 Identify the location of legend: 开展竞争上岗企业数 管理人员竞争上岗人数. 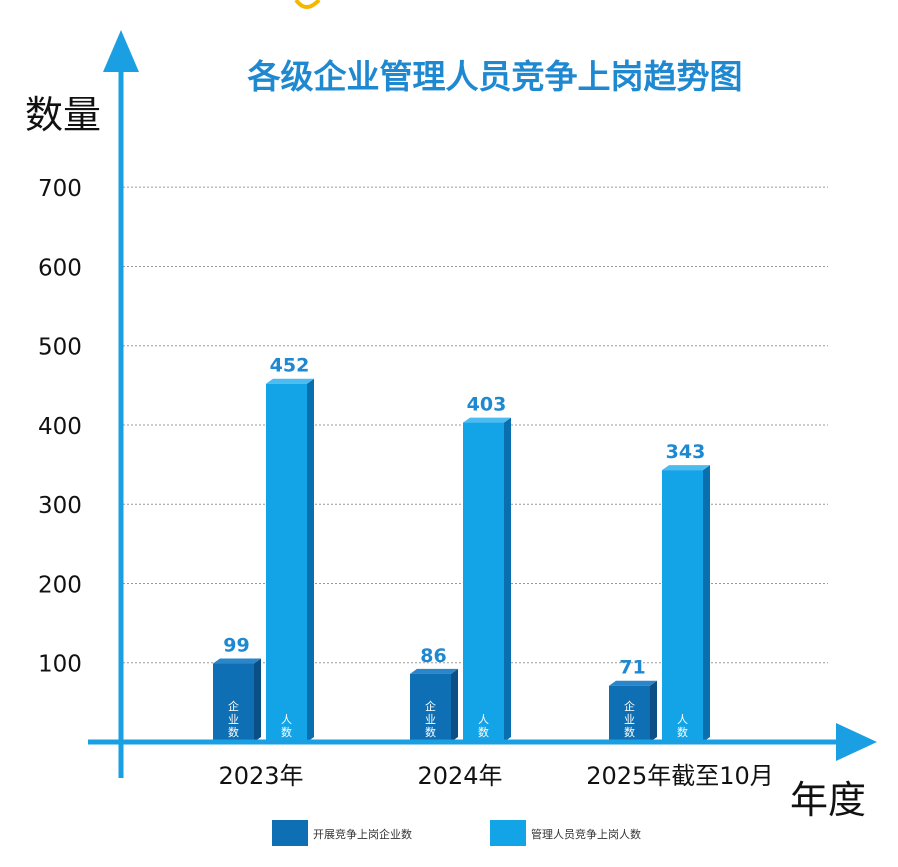
(456, 833).